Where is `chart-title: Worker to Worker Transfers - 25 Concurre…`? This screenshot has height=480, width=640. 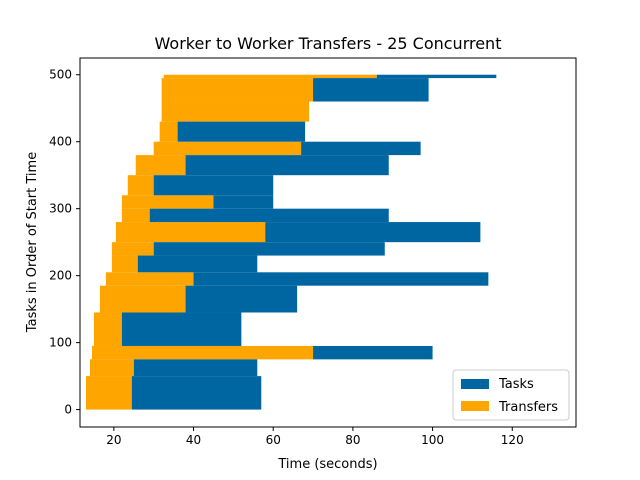 chart-title: Worker to Worker Transfers - 25 Concurre… is located at coordinates (328, 43).